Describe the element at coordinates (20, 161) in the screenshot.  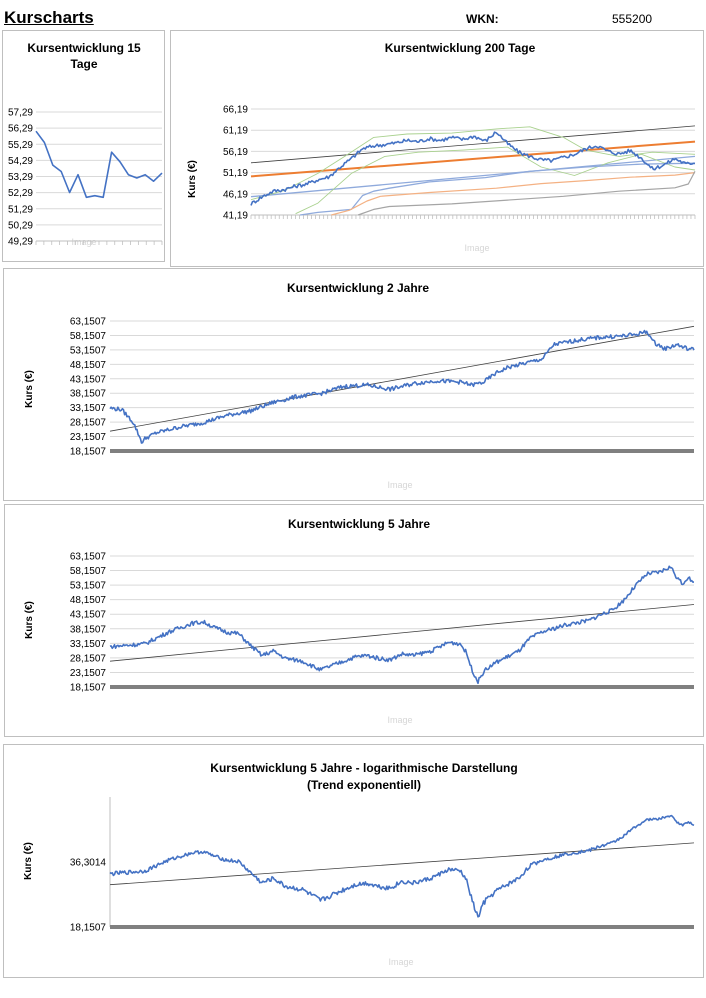
I see `y-tick-label: 54,29` at that location.